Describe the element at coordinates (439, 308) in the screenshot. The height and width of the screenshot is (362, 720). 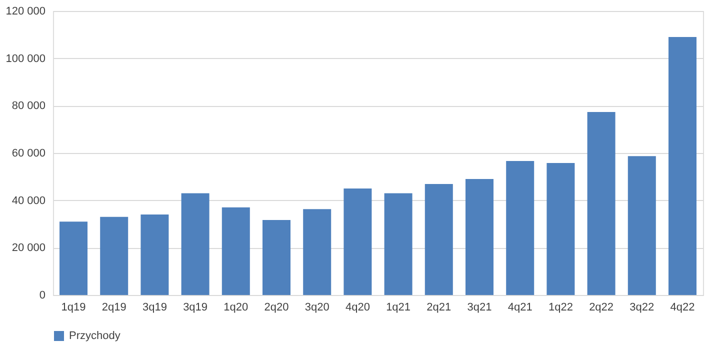
I see `x-tick-label: 2q21` at that location.